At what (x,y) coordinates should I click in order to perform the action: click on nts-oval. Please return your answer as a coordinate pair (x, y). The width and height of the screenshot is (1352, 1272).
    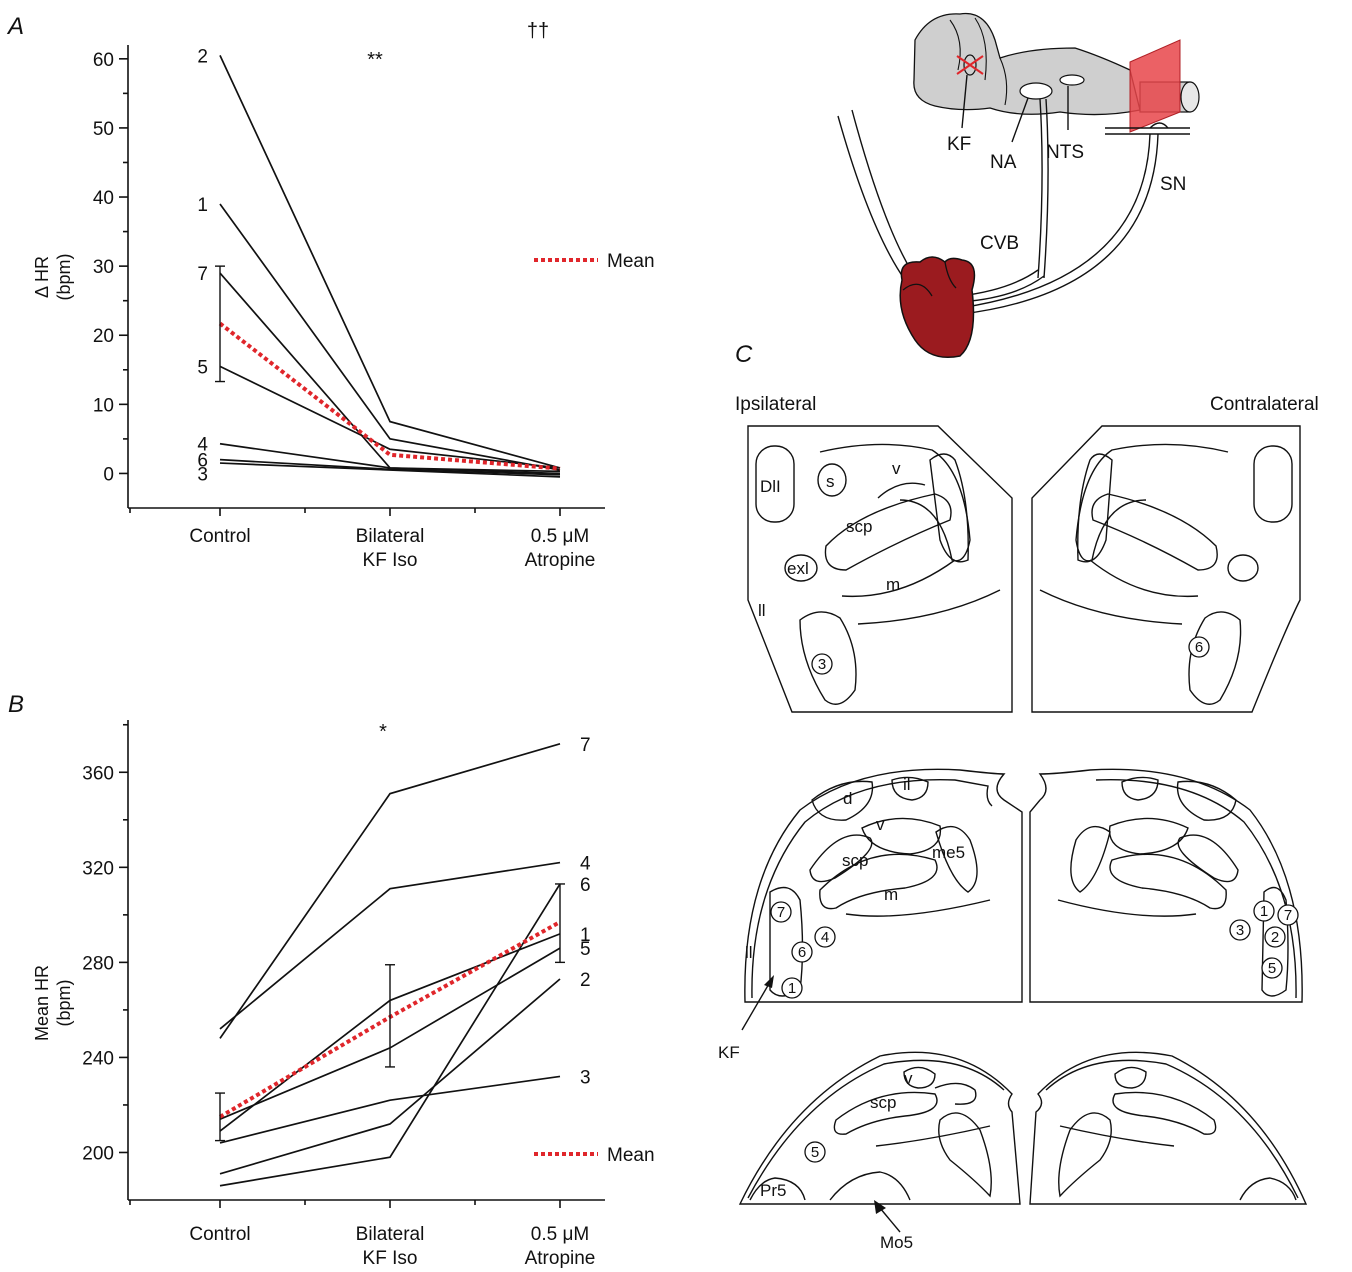
    Looking at the image, I should click on (1072, 80).